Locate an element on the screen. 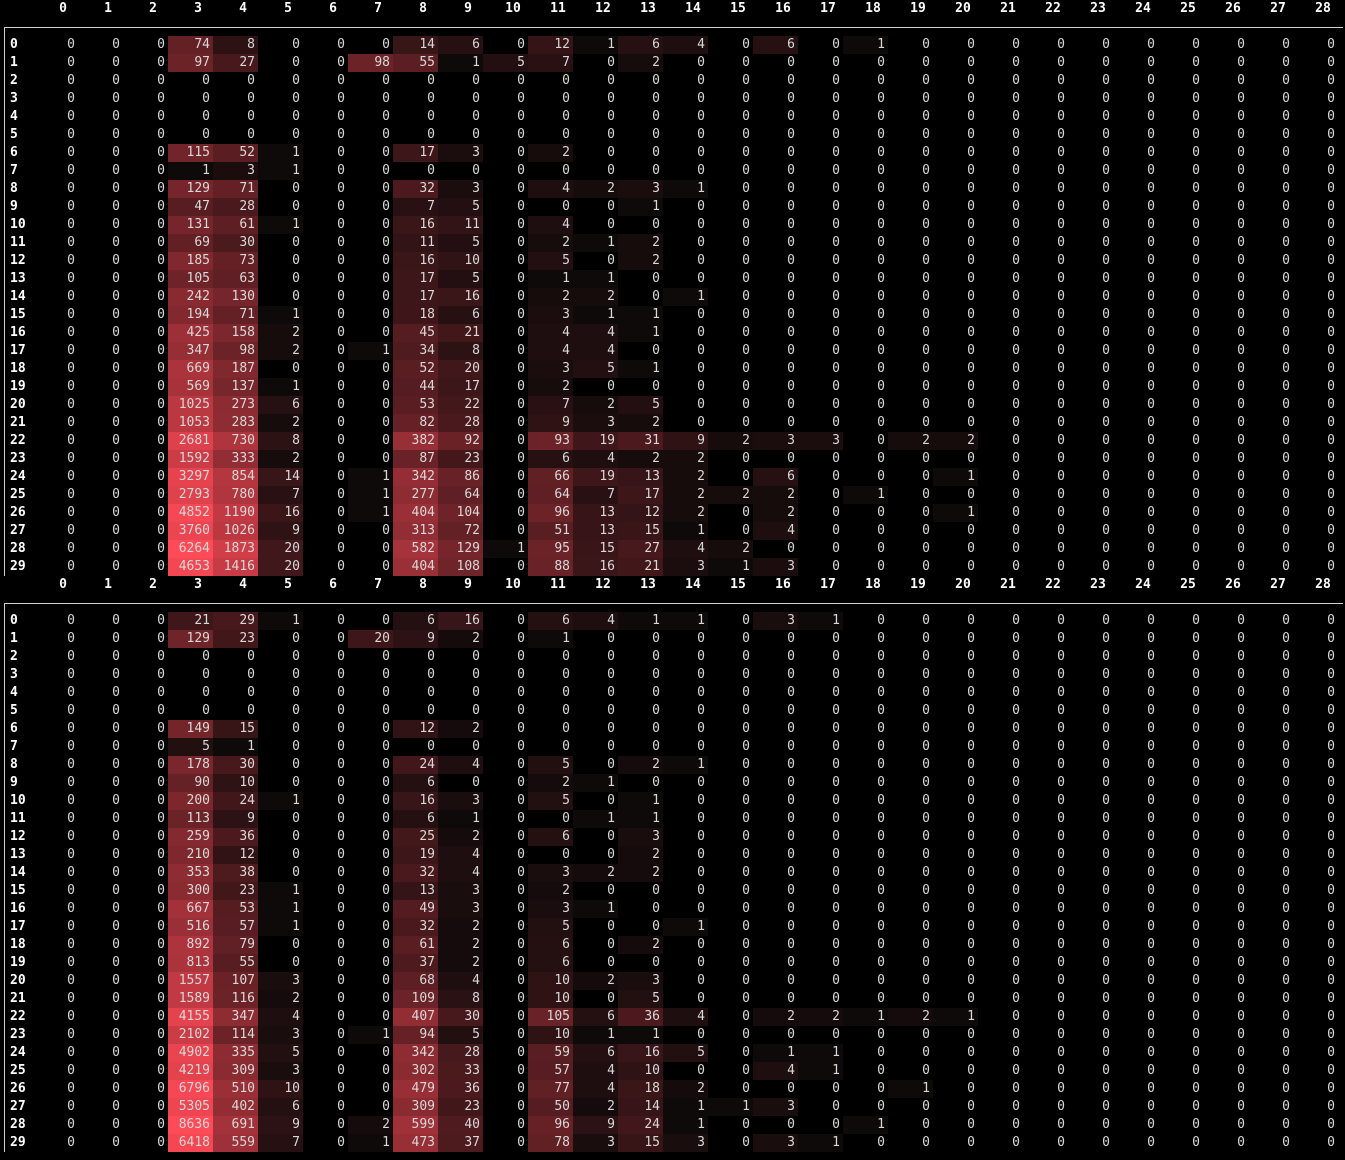 The image size is (1345, 1160). heatmap-cell: 667 is located at coordinates (190, 909).